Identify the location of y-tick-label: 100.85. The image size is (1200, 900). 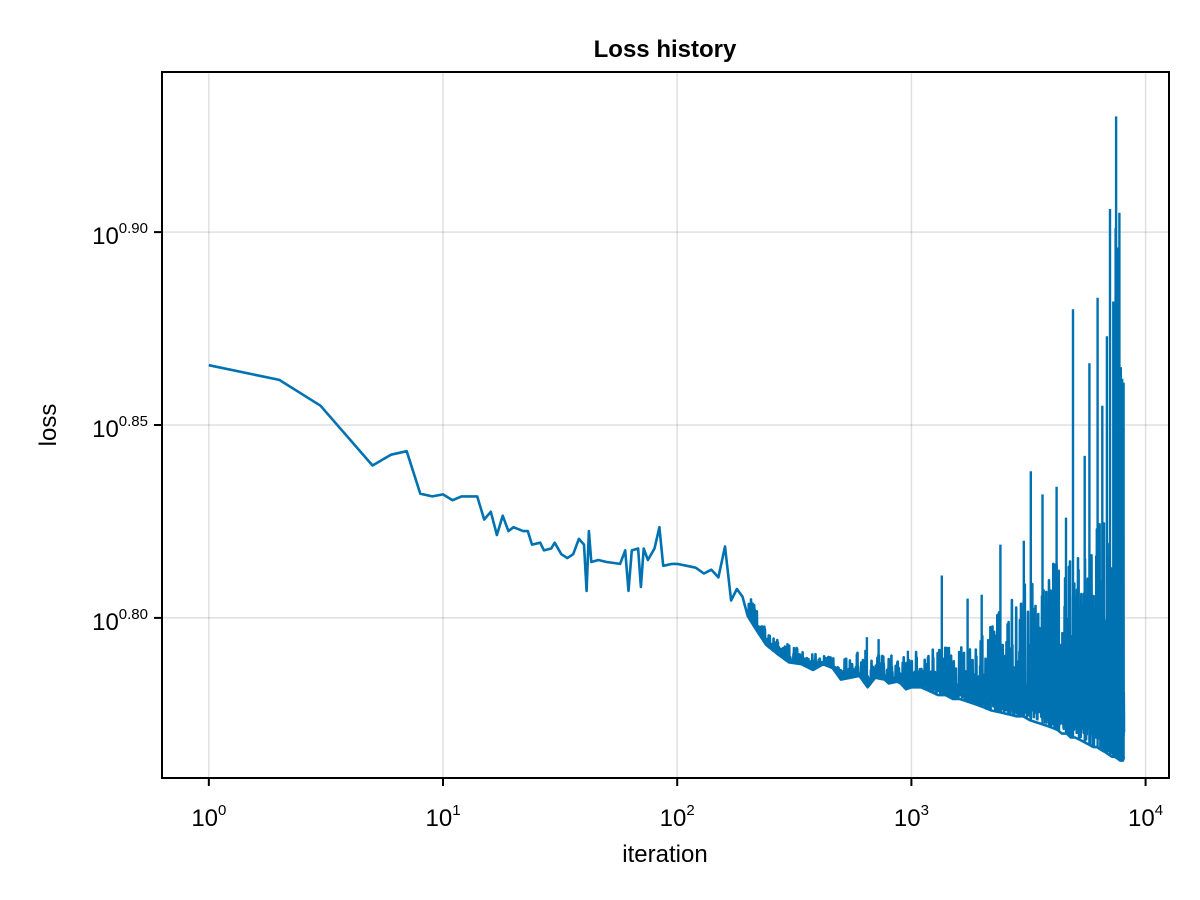
(120, 428).